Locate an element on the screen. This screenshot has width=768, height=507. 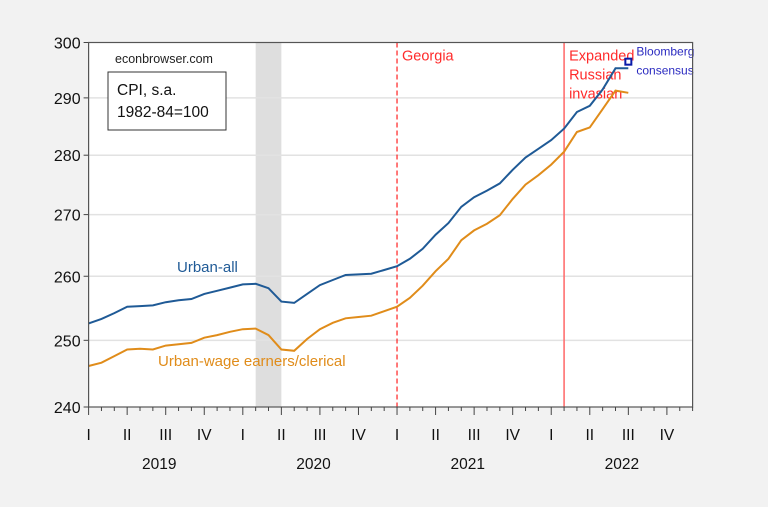
point-label: consensus is located at coordinates (664, 71).